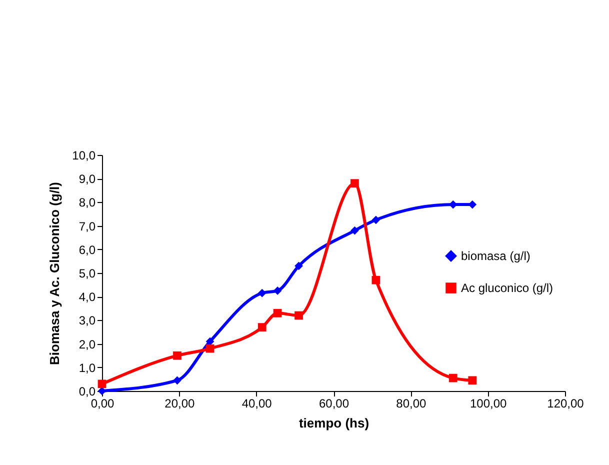 The width and height of the screenshot is (609, 465). I want to click on y-tick-label: 6,0, so click(87, 249).